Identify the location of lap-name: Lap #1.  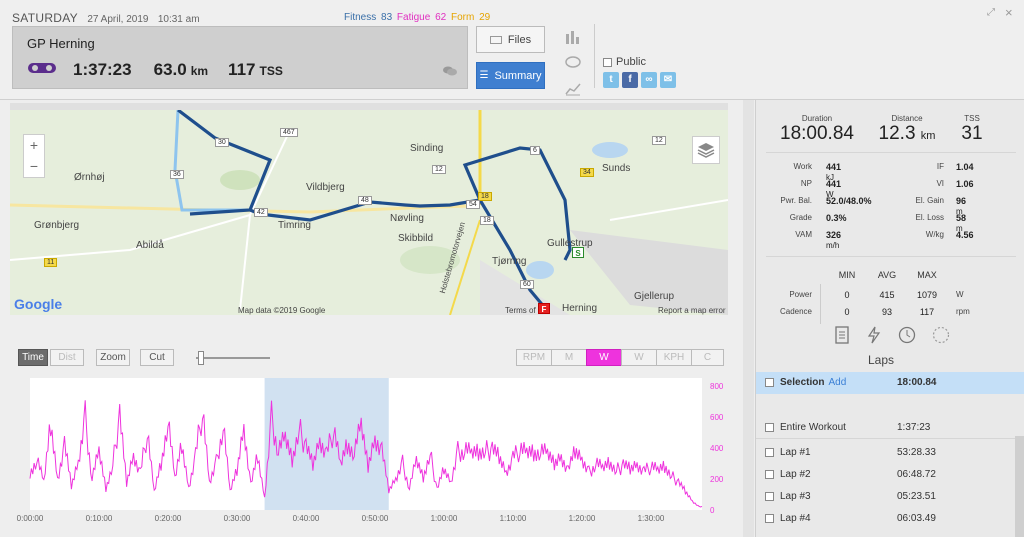
(795, 452).